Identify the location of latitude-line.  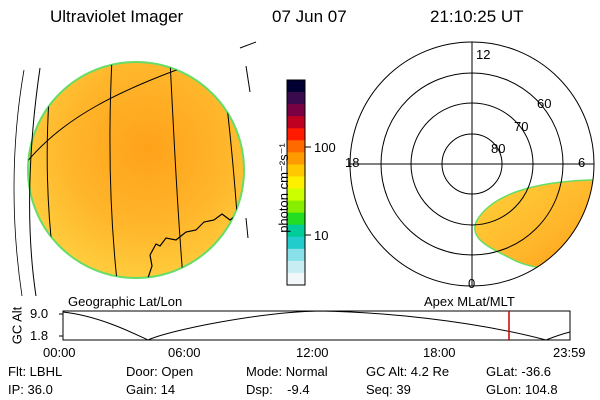
(248, 45).